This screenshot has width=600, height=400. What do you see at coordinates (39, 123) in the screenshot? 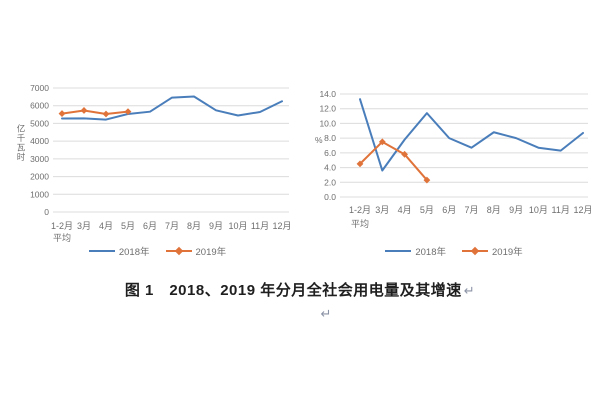
I see `y-tick-label: 5000` at bounding box center [39, 123].